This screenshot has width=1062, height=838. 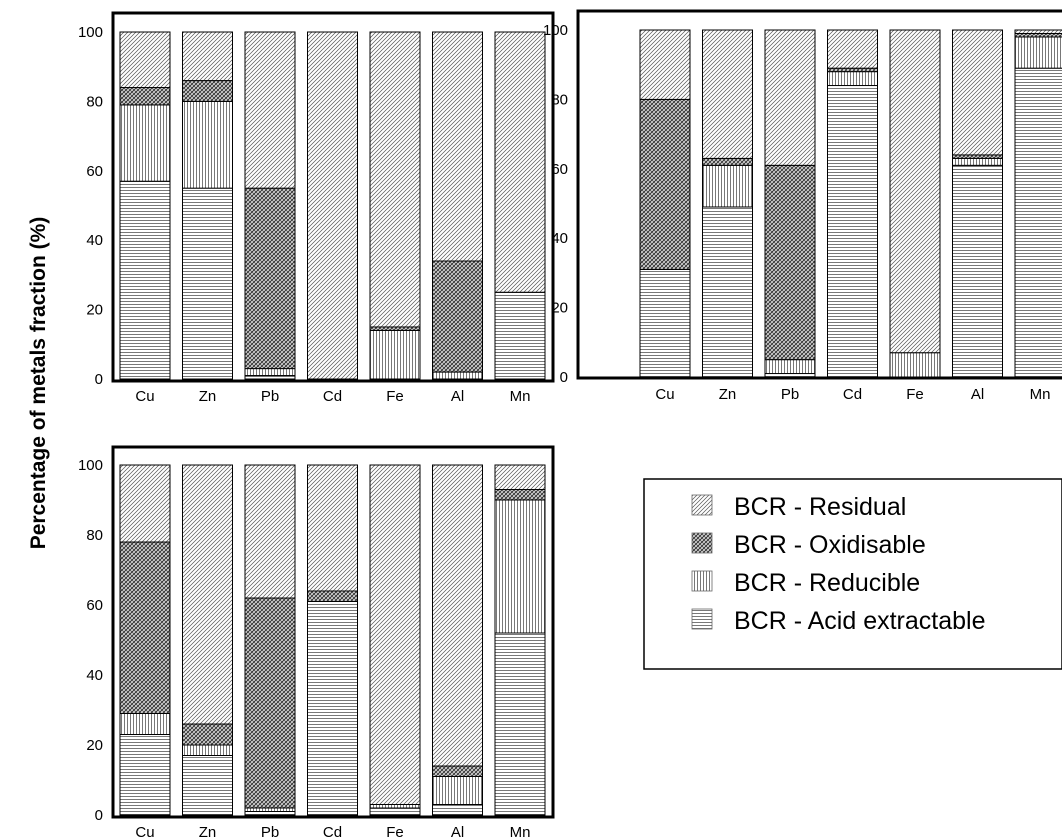 I want to click on legend-swatch-reducible, so click(x=702, y=581).